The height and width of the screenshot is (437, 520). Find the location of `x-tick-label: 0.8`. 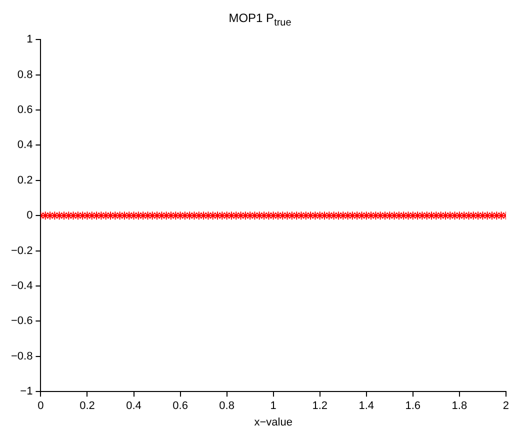

x-tick-label: 0.8 is located at coordinates (226, 406).